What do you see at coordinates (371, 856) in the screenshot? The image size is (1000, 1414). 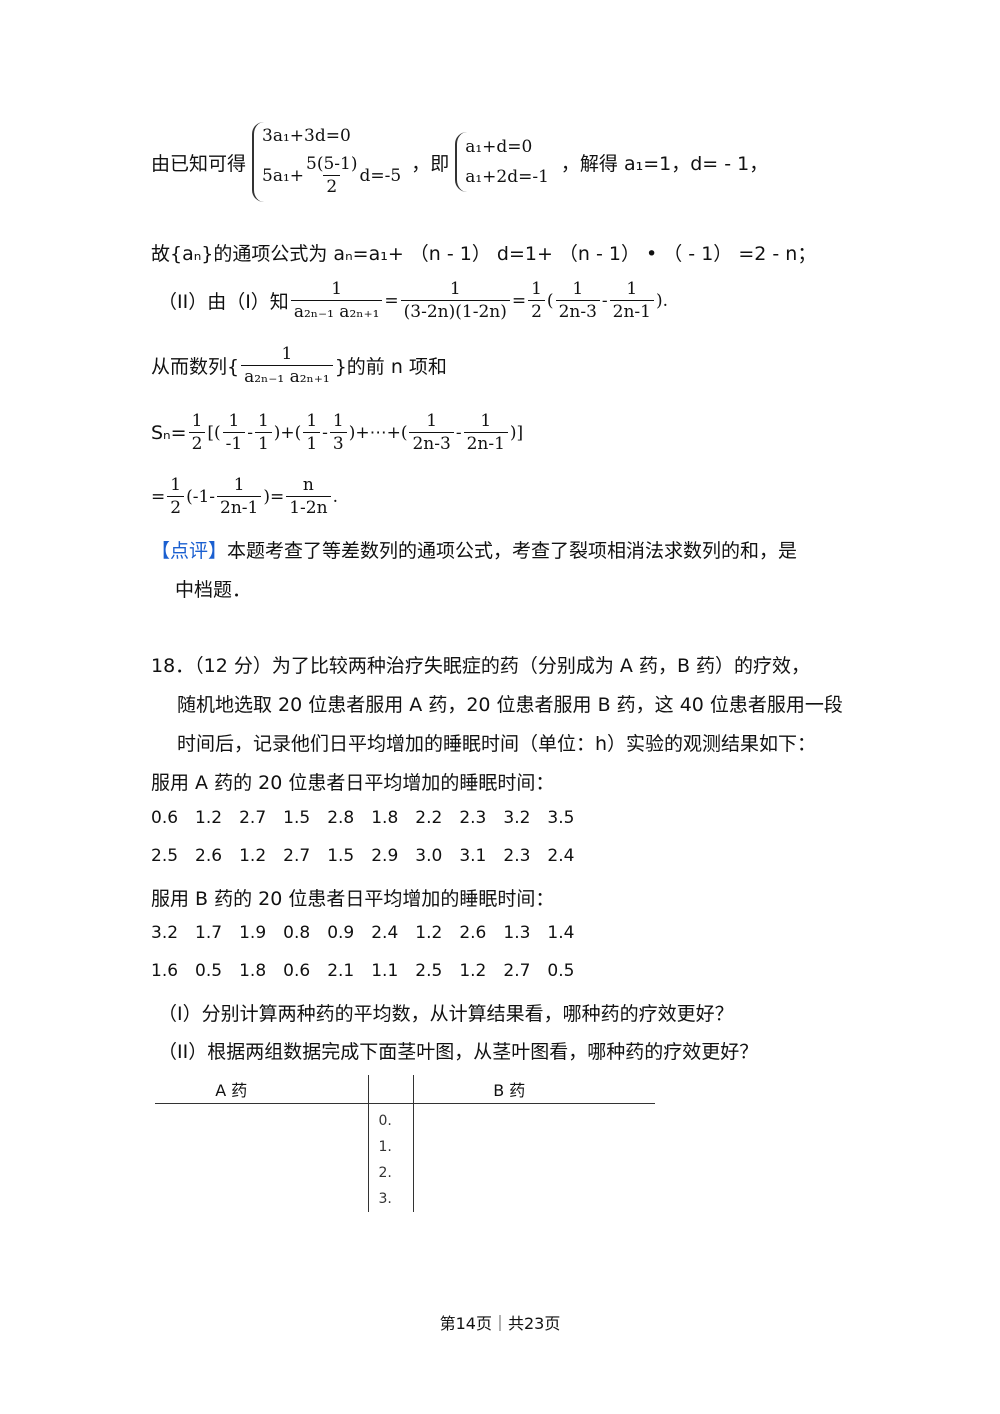 I see `drug-a-row-2: 2.5 2.6 1.2 2.7 1.5 2.9 3.0 3.1 2.3 2.4` at bounding box center [371, 856].